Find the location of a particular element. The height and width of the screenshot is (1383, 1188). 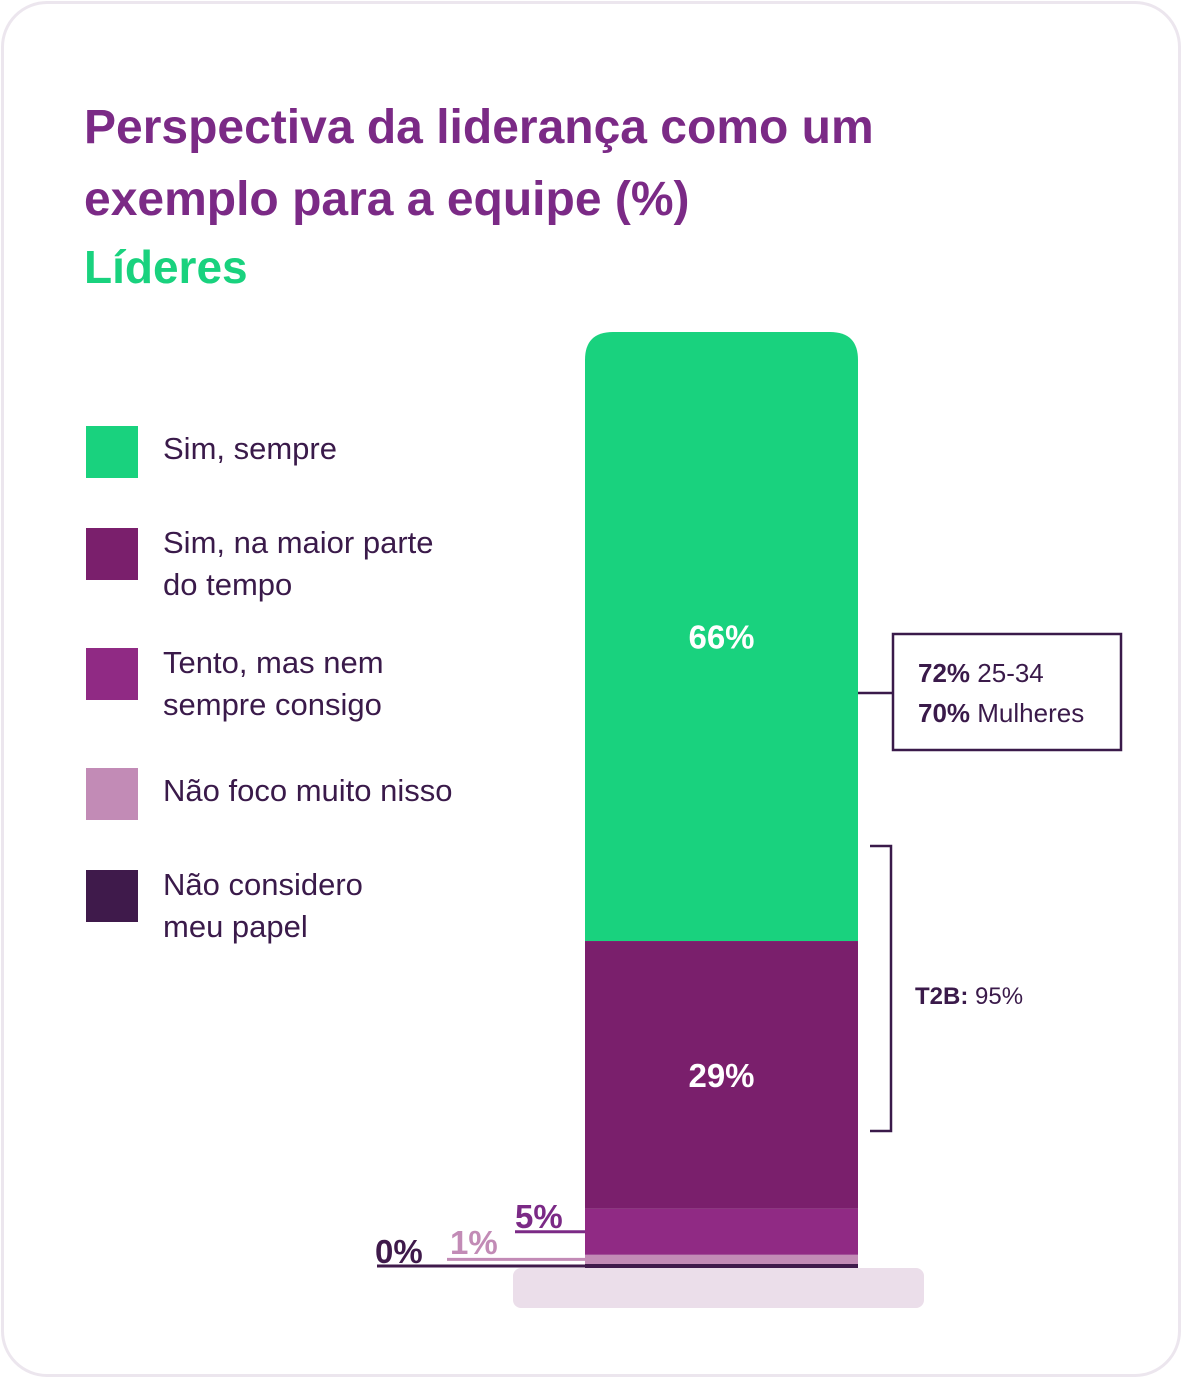

bar-value-label: 0% is located at coordinates (399, 1251).